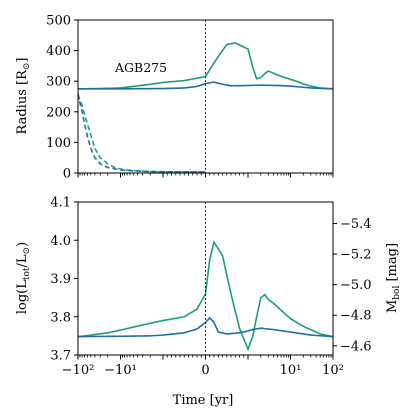 This screenshot has width=415, height=415. What do you see at coordinates (60, 203) in the screenshot?
I see `lum-ytick-label: 4.1` at bounding box center [60, 203].